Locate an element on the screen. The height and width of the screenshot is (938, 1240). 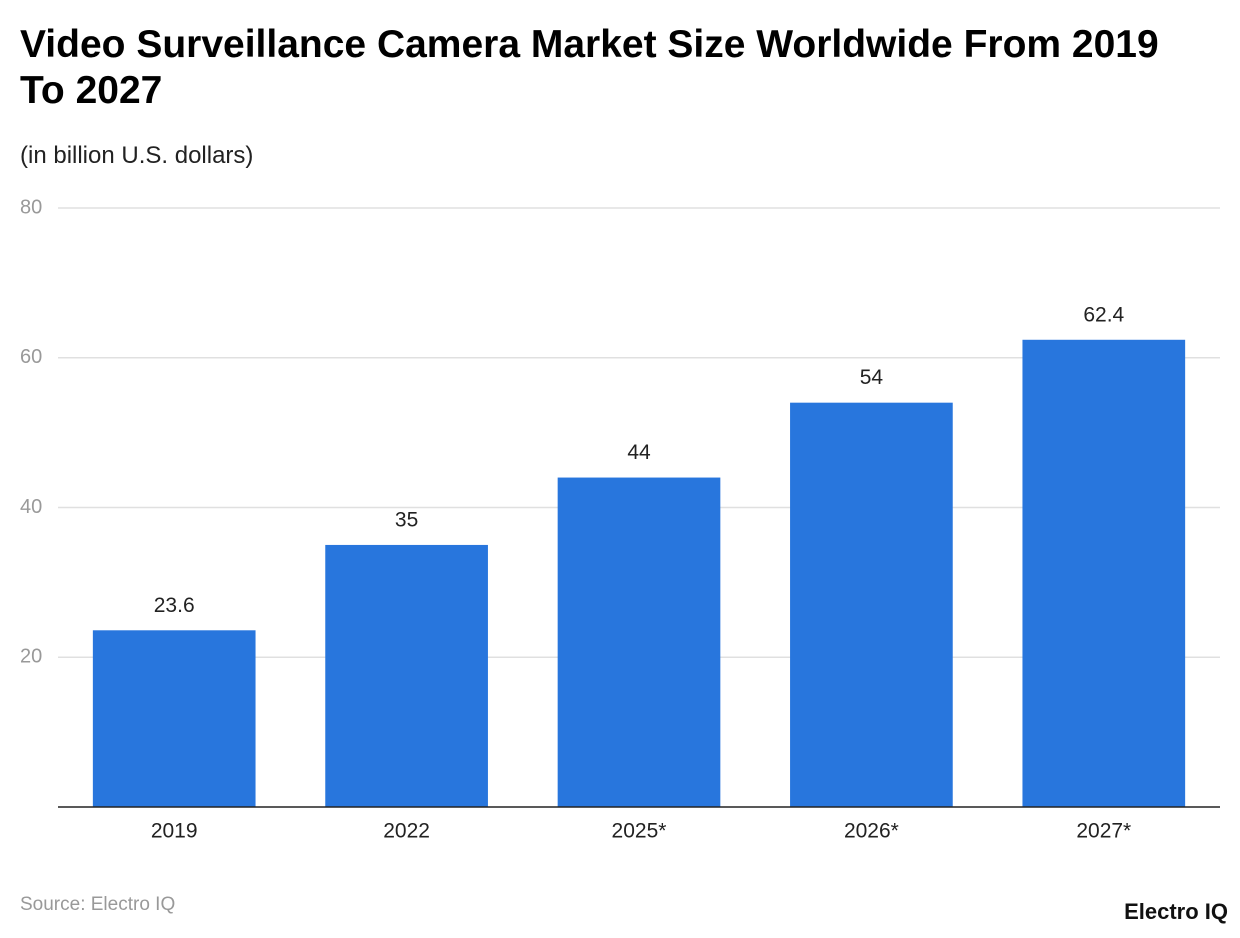
value-label: 44 is located at coordinates (639, 452).